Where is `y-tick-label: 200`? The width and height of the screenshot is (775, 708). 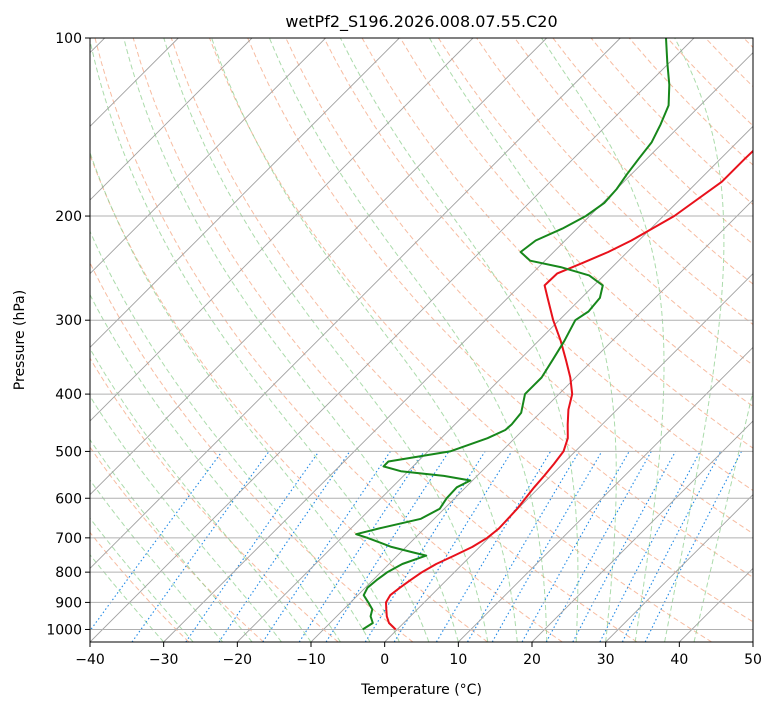 y-tick-label: 200 is located at coordinates (68, 217).